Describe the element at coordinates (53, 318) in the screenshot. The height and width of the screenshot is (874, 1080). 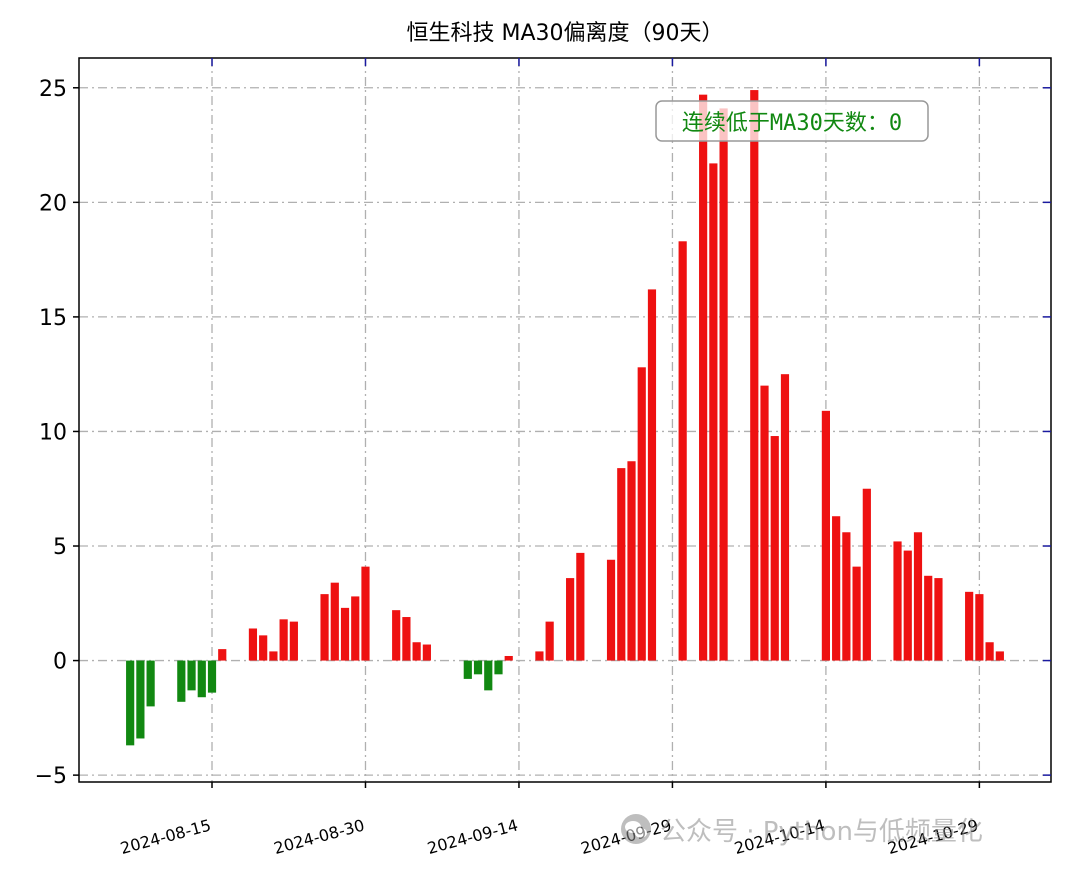
I see `y-tick-label: 15` at that location.